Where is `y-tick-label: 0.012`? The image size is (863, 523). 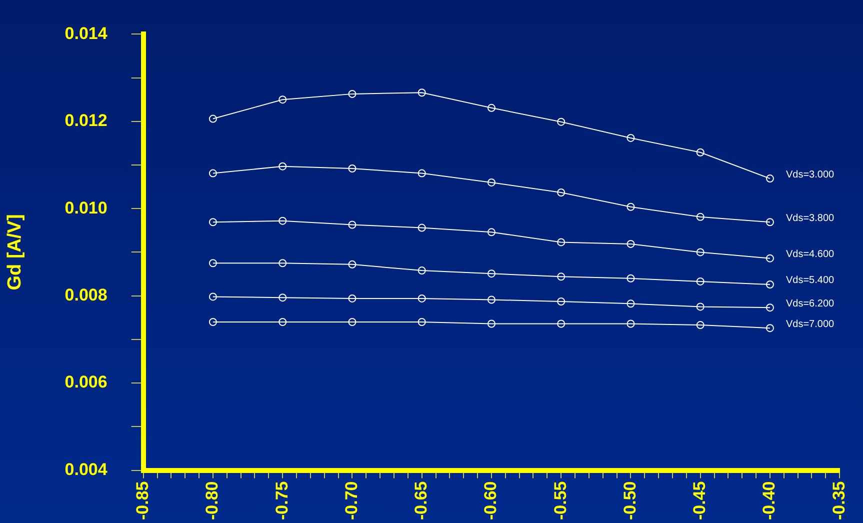 y-tick-label: 0.012 is located at coordinates (86, 120).